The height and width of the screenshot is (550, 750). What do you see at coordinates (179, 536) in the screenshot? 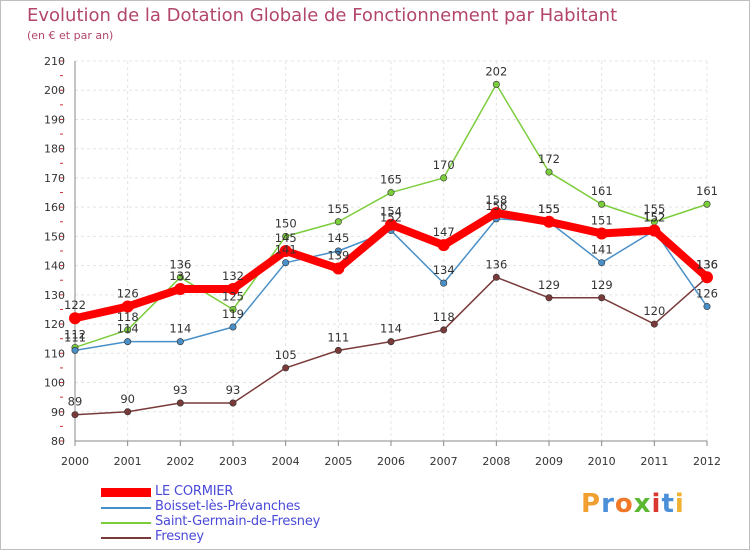
I see `legend-label: Fresney` at bounding box center [179, 536].